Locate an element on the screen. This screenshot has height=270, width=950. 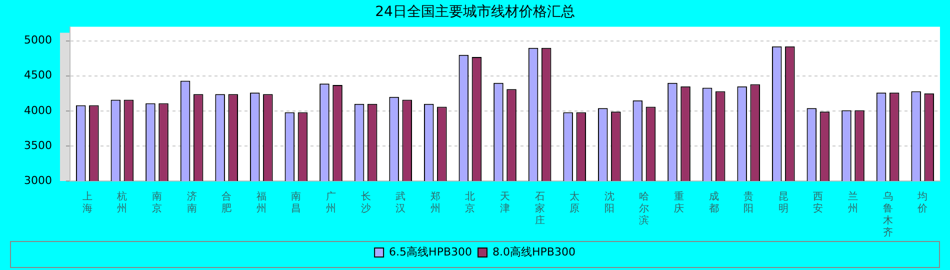
x-tick-label: 北京 is located at coordinates (470, 202).